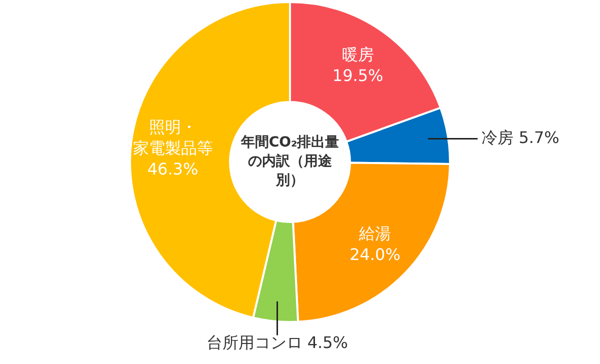 This screenshot has width=600, height=364. Describe the element at coordinates (357, 55) in the screenshot. I see `slice-label: 暖房` at that location.